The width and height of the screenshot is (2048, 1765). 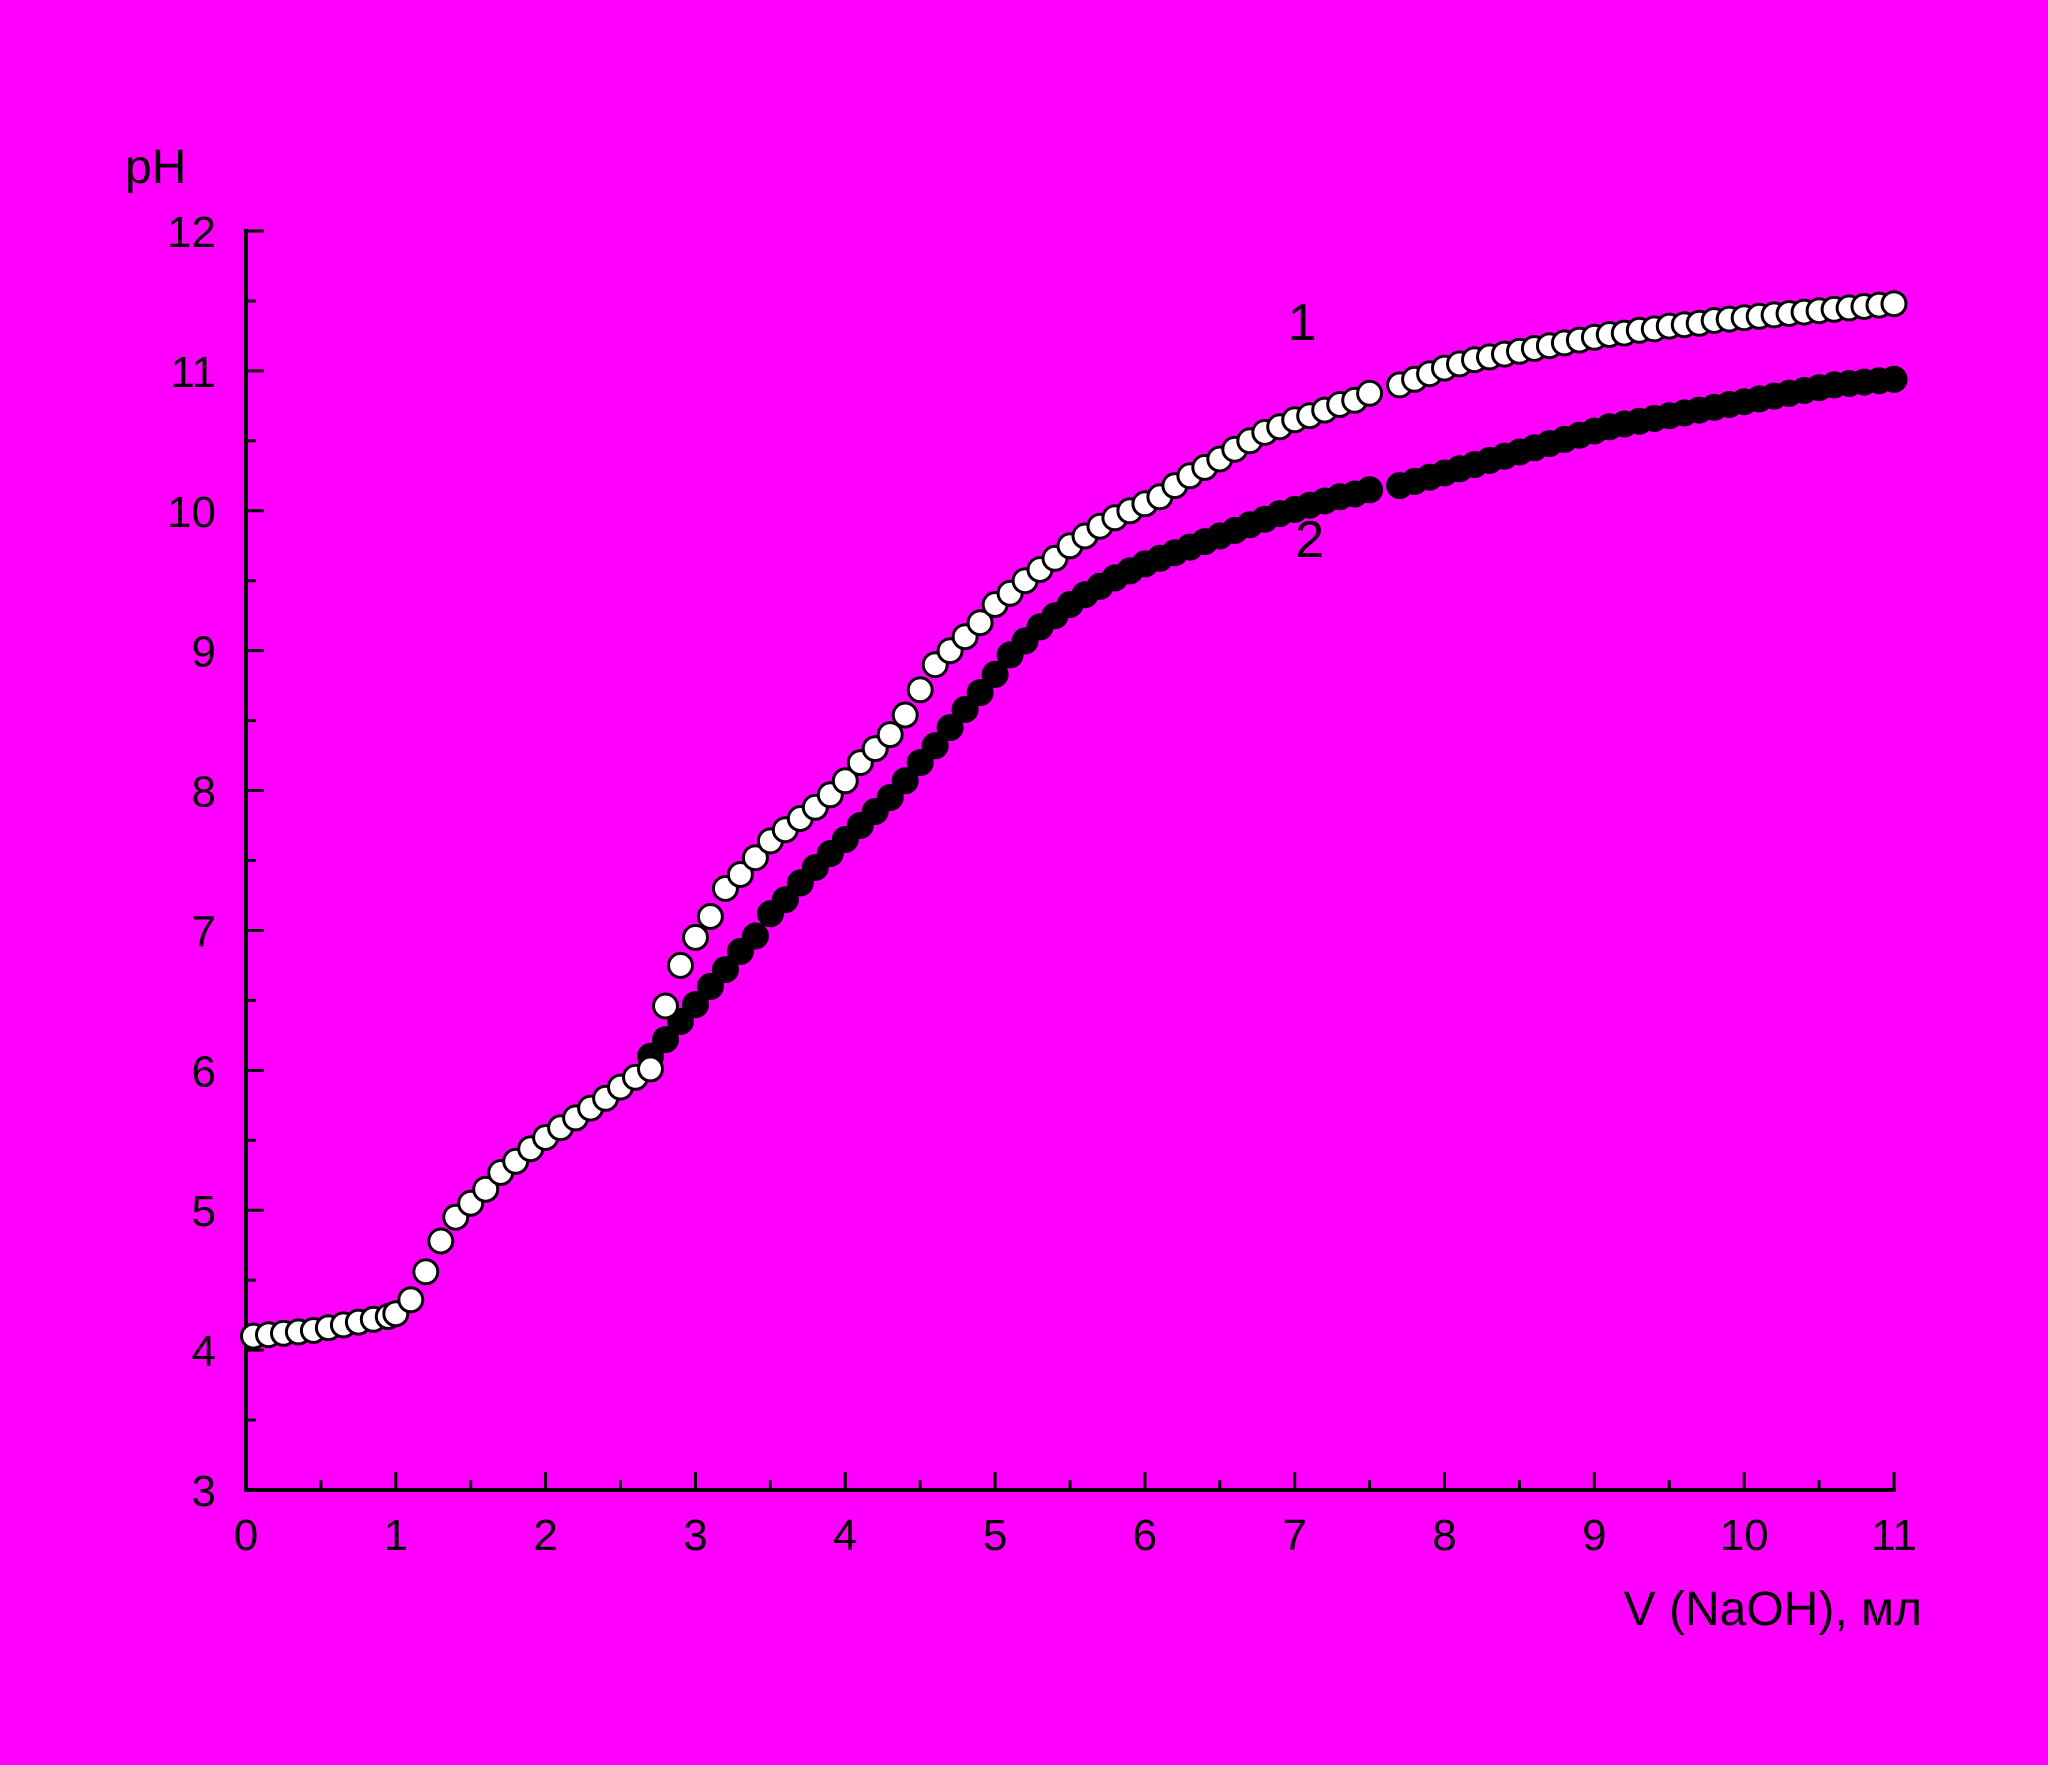 I want to click on y-tick-label: 11, so click(x=193, y=372).